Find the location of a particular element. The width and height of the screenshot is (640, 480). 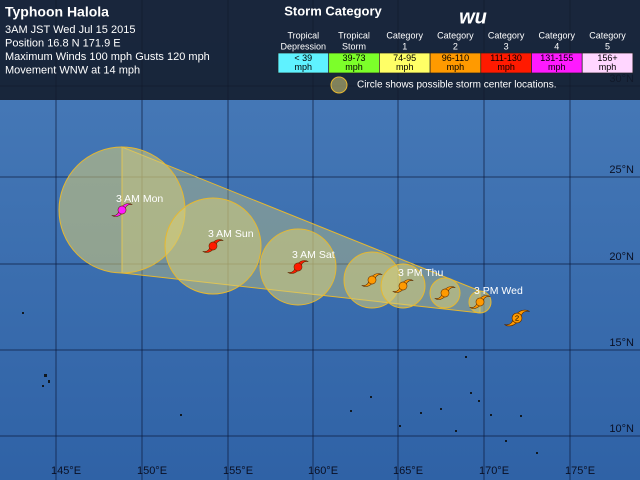

category-name: 2 is located at coordinates (455, 46).